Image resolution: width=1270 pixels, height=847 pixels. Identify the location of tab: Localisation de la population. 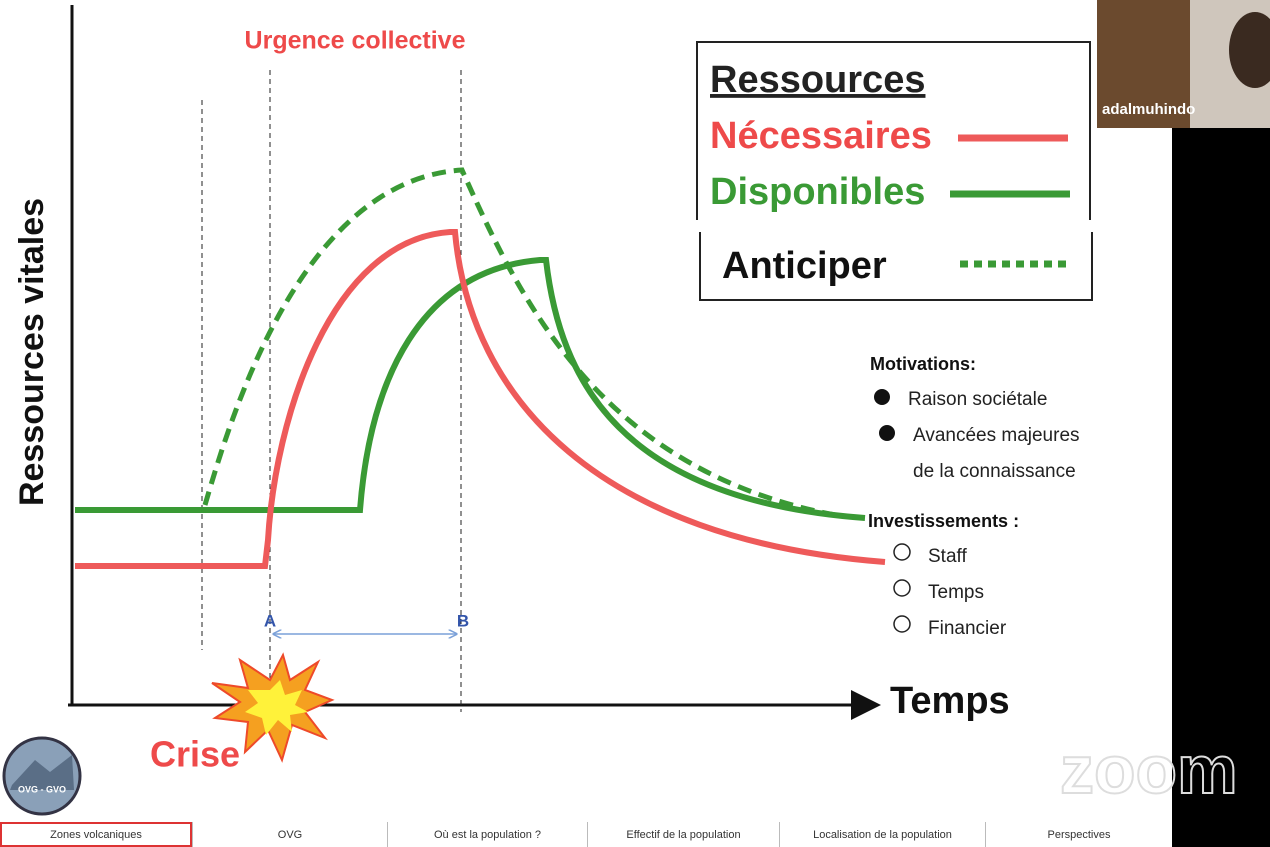
(882, 834).